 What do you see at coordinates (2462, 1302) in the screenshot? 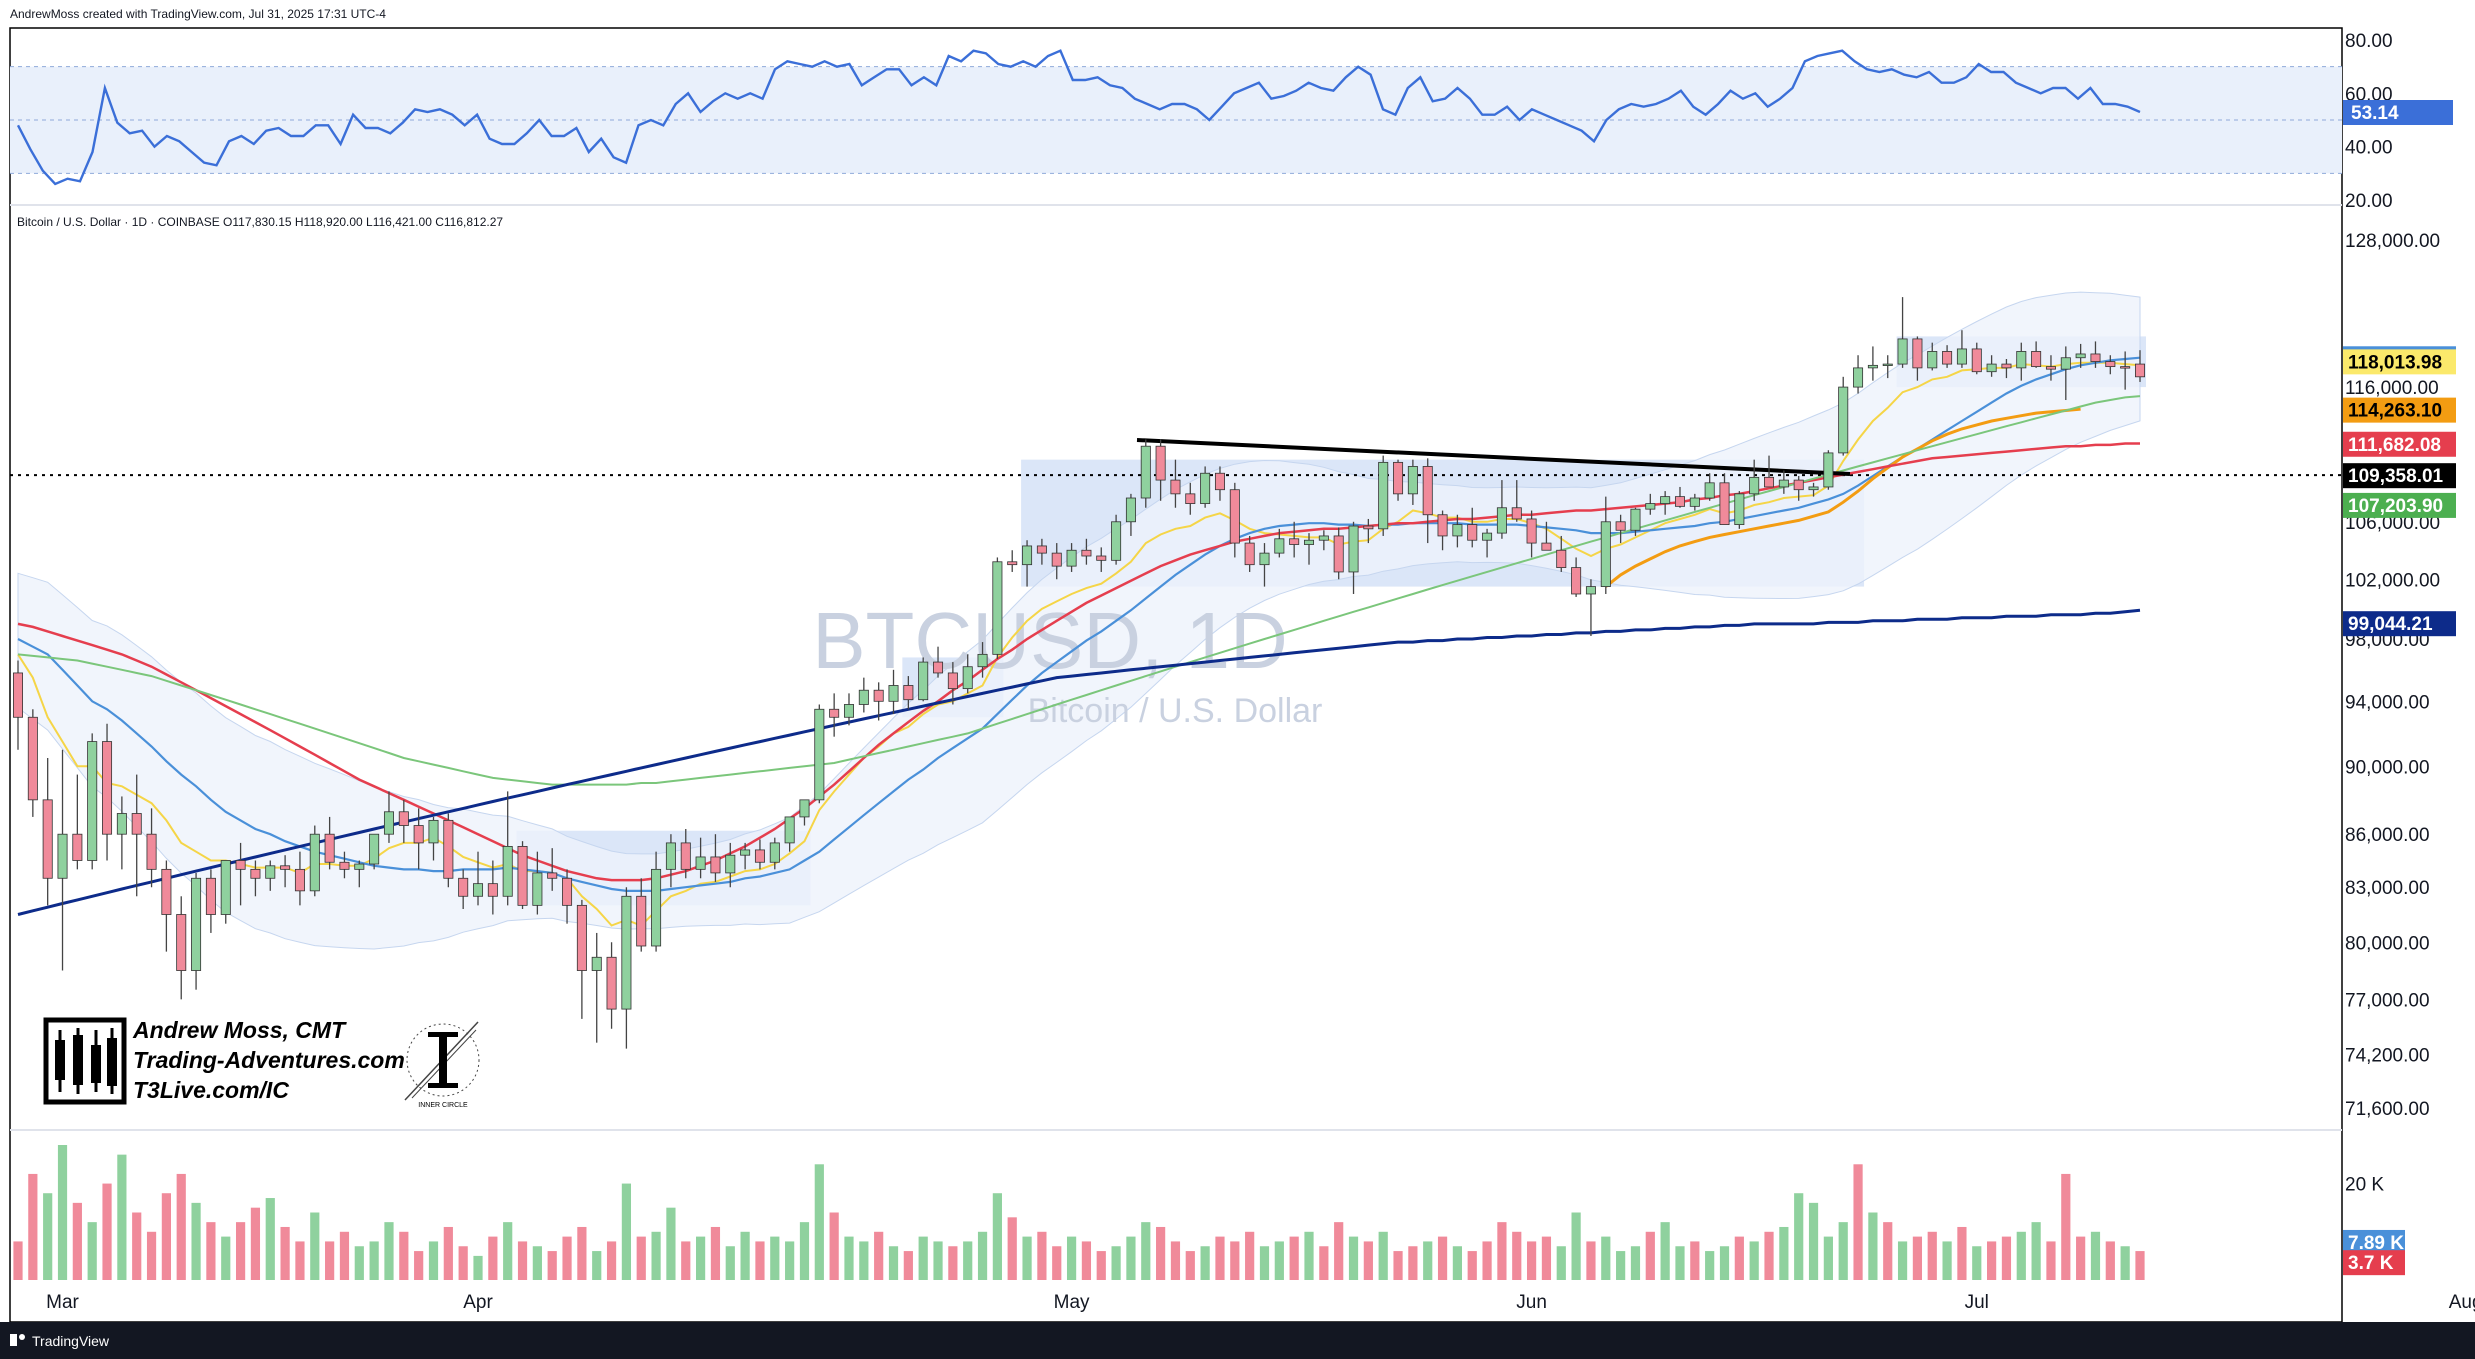
I see `x-tick-label: Aug` at bounding box center [2462, 1302].